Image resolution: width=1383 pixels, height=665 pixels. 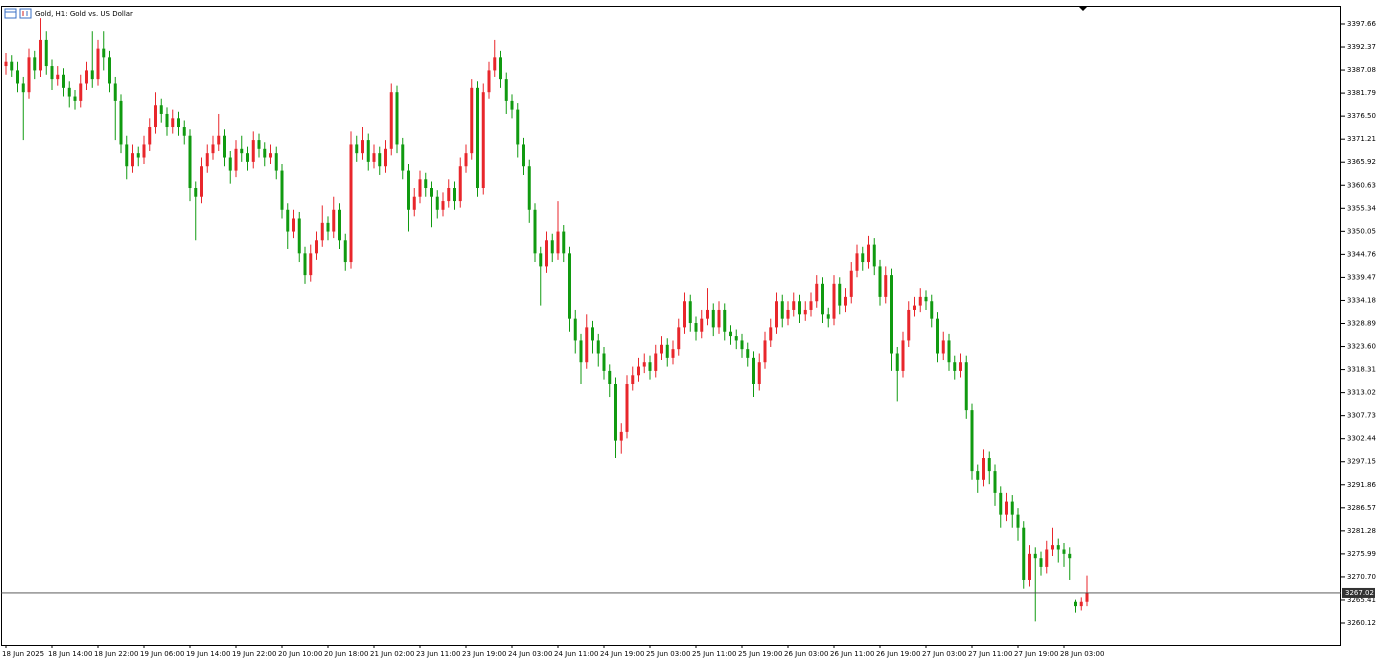 I want to click on y-tick-label: 3270.70, so click(x=1361, y=577).